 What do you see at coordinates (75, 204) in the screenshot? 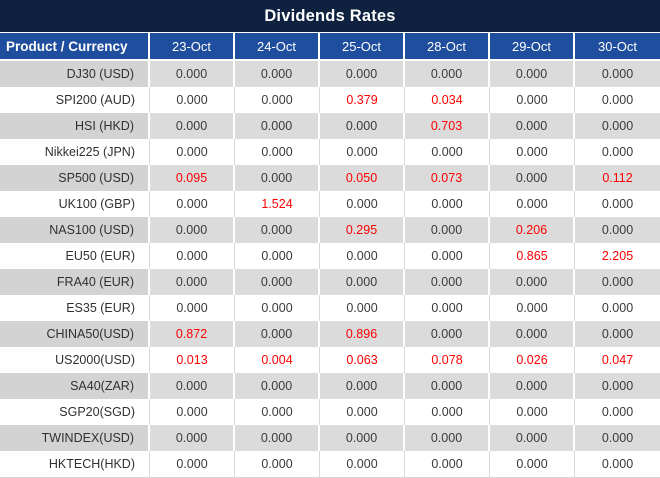
I see `product-cell: UK100 (GBP)` at bounding box center [75, 204].